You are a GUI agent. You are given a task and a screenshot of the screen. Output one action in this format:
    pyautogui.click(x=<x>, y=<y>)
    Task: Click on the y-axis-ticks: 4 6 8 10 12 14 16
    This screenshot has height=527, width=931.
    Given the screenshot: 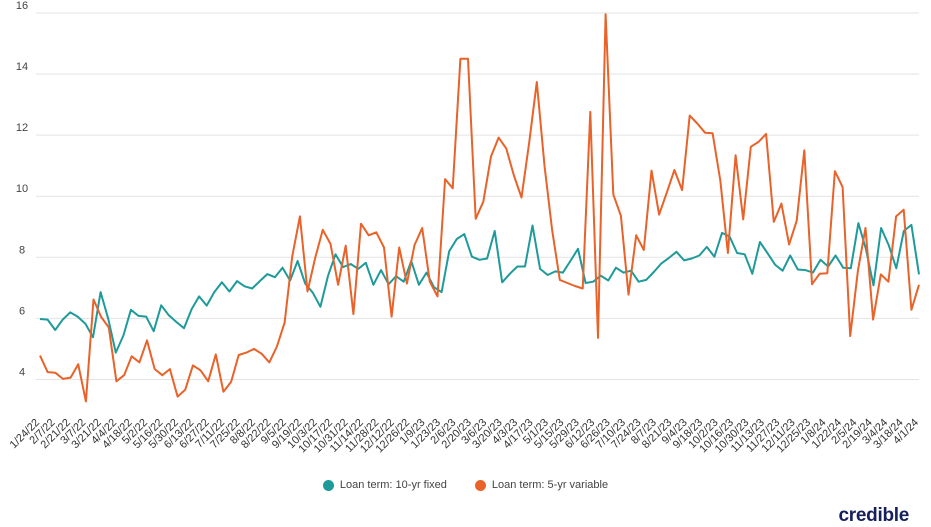 What is the action you would take?
    pyautogui.click(x=22, y=189)
    